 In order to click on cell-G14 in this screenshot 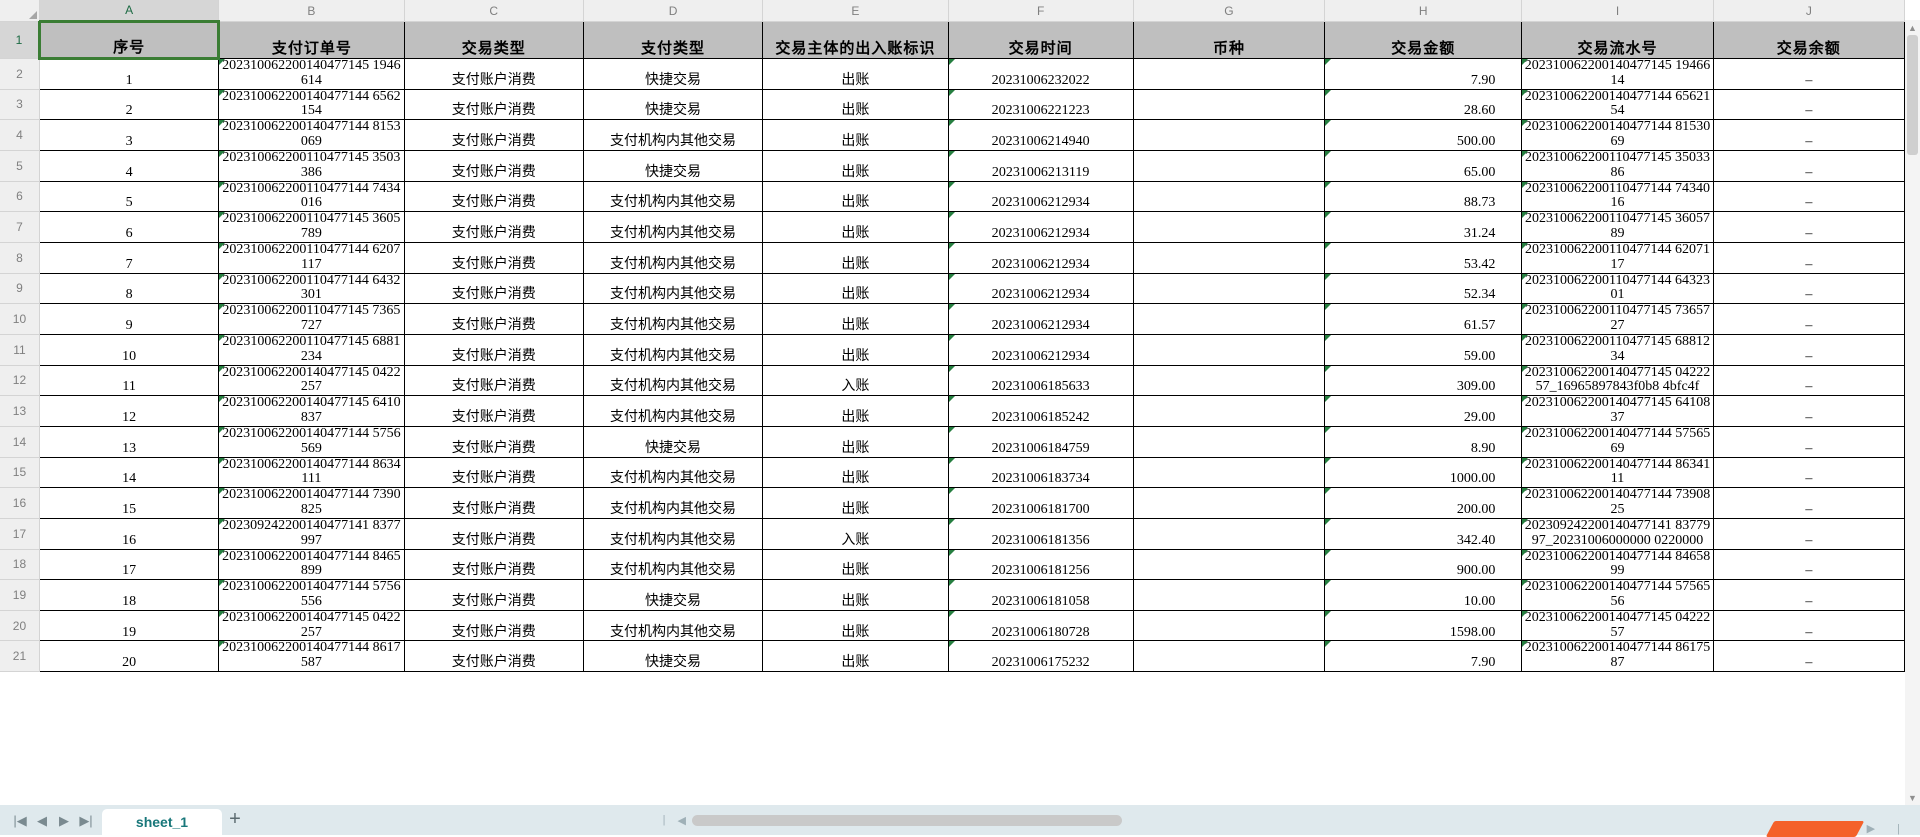, I will do `click(1229, 441)`.